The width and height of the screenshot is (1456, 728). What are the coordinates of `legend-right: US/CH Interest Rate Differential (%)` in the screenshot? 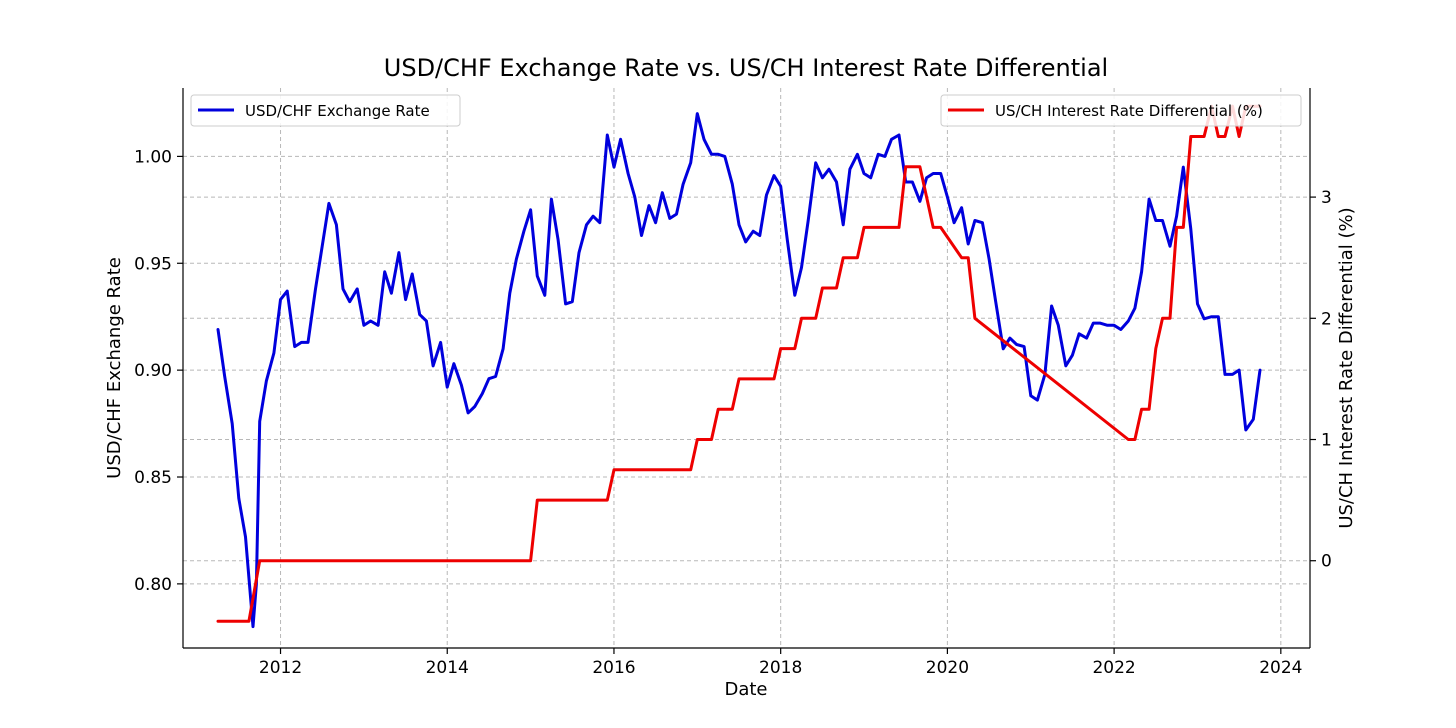 It's located at (1121, 110).